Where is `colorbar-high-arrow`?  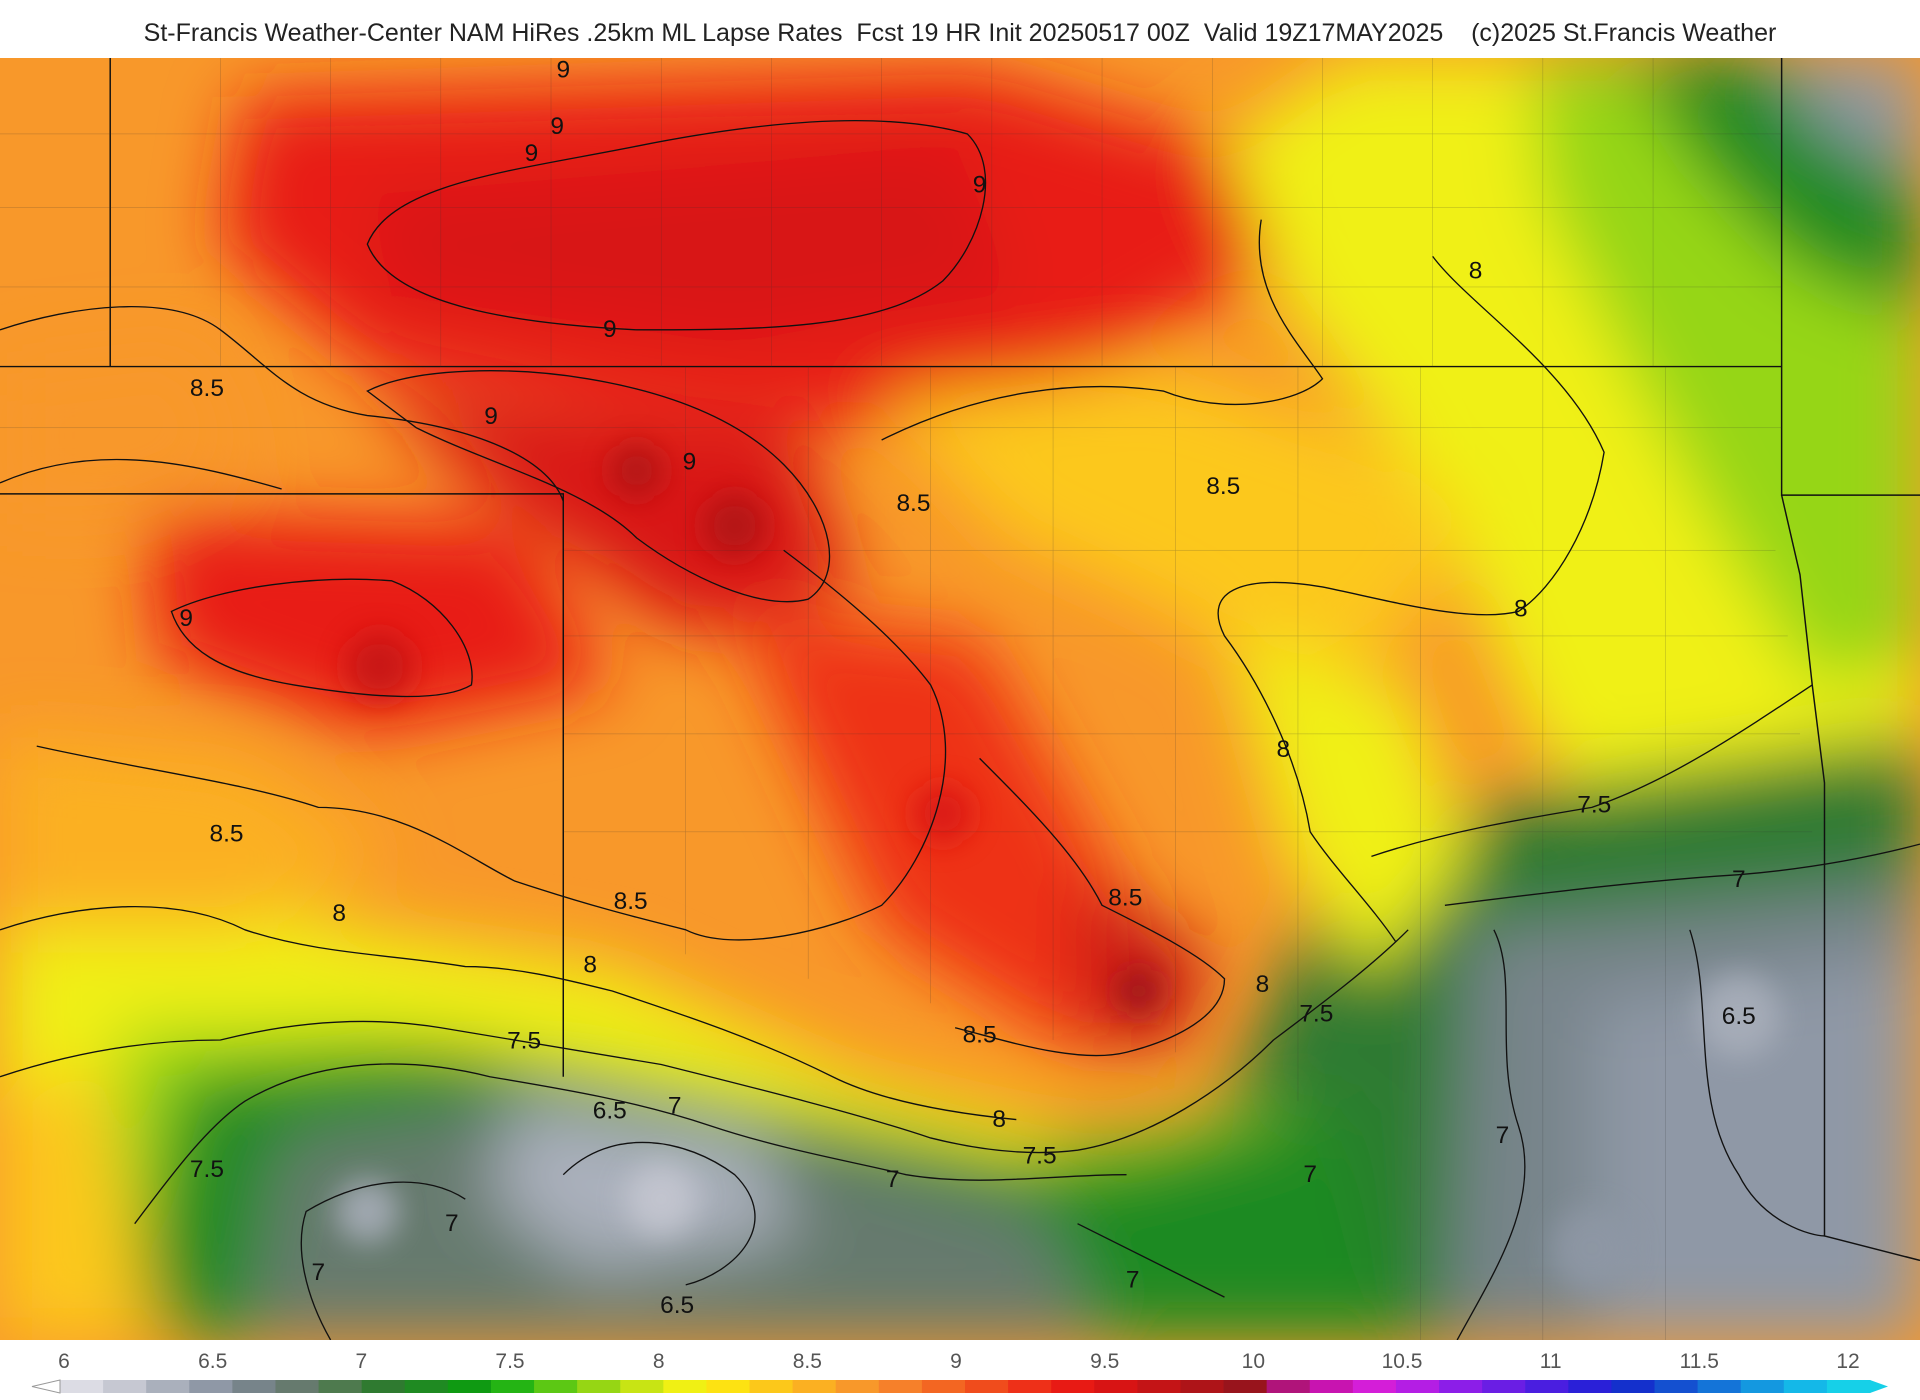 colorbar-high-arrow is located at coordinates (1879, 1386).